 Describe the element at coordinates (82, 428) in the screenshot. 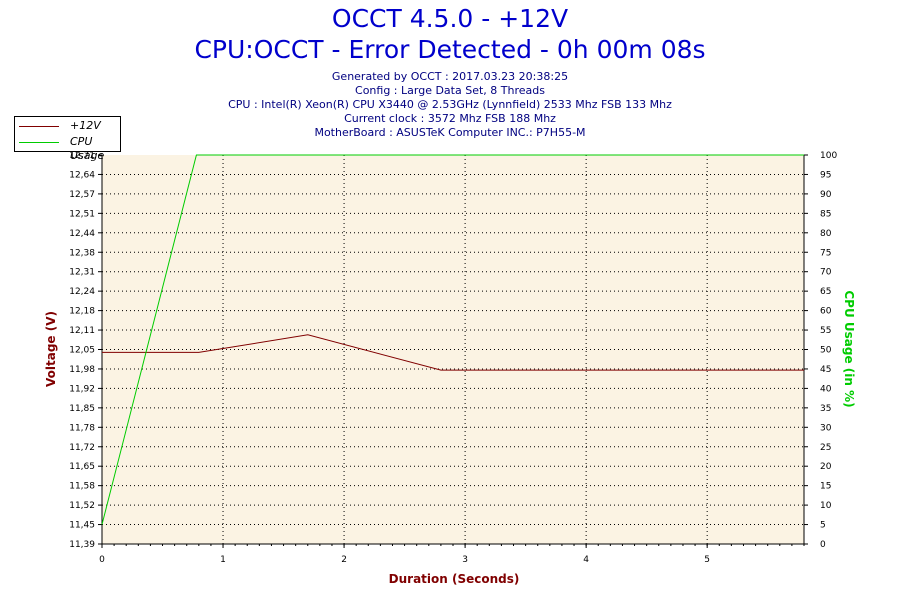

I see `y-tick-label: 11,78` at that location.